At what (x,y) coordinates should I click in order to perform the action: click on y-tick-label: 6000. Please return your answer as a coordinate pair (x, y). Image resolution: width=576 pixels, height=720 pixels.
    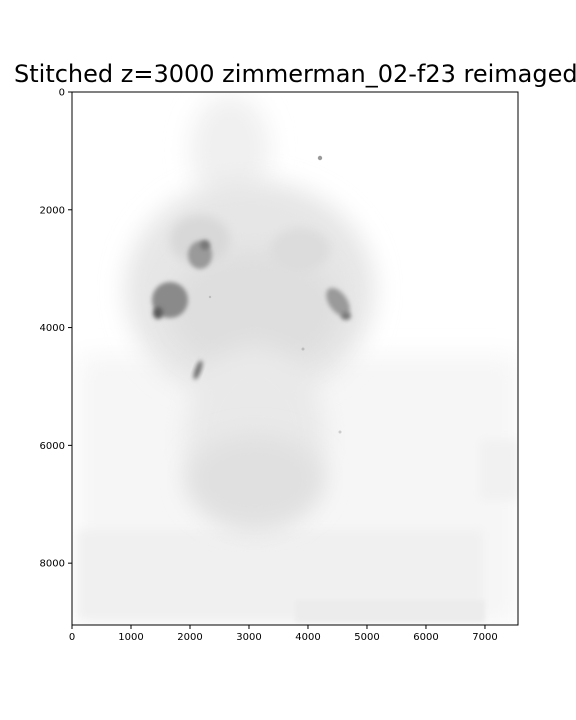
    Looking at the image, I should click on (52, 446).